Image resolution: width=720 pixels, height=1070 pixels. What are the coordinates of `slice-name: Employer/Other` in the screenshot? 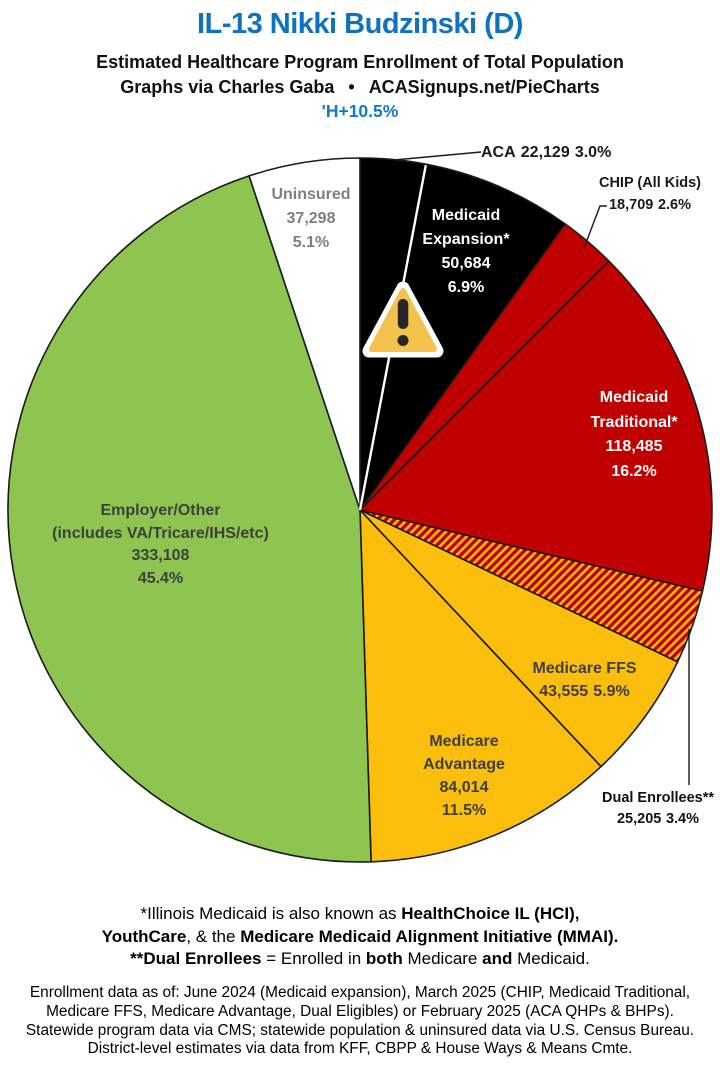 It's located at (160, 510).